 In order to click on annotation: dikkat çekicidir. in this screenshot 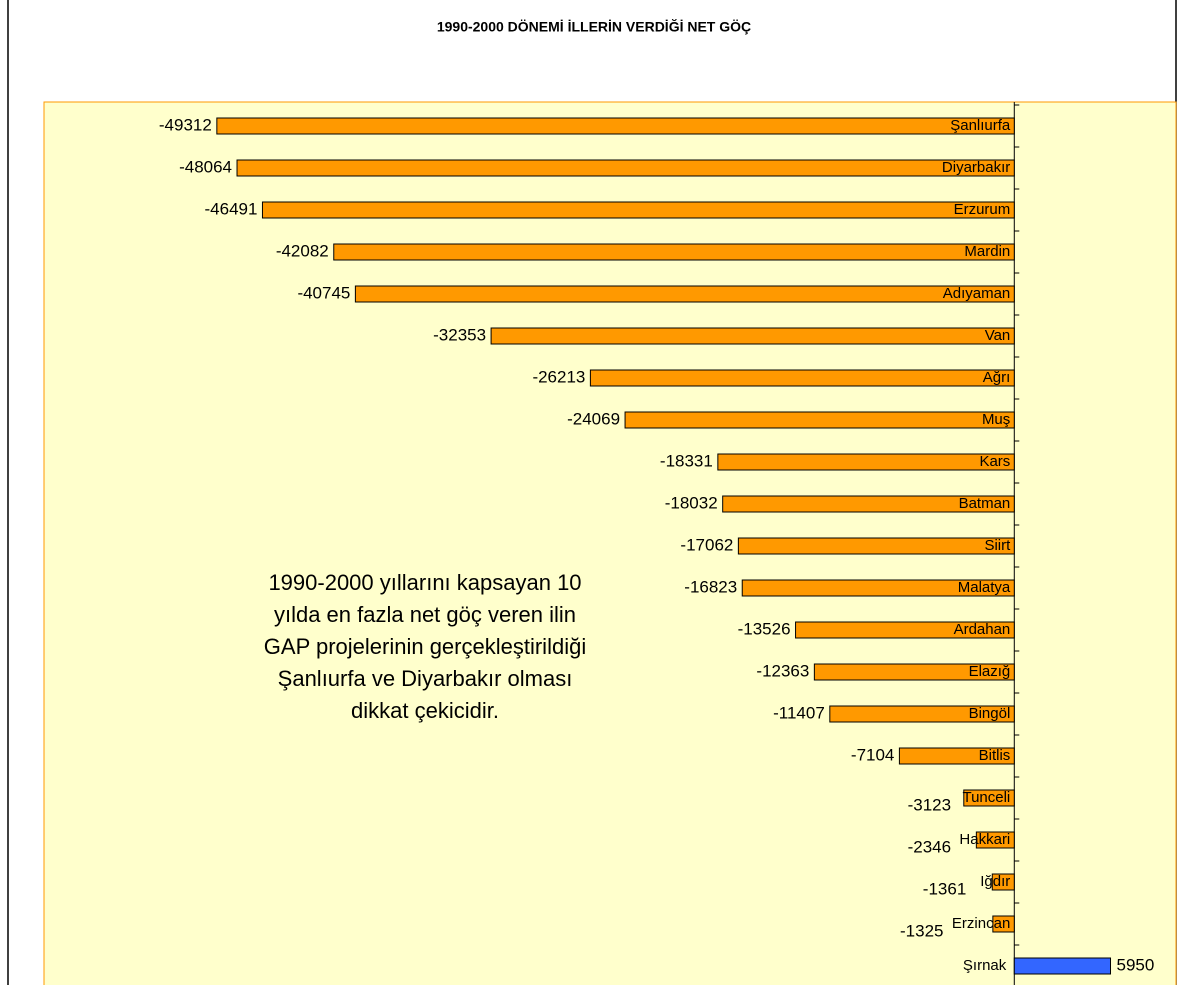, I will do `click(425, 710)`.